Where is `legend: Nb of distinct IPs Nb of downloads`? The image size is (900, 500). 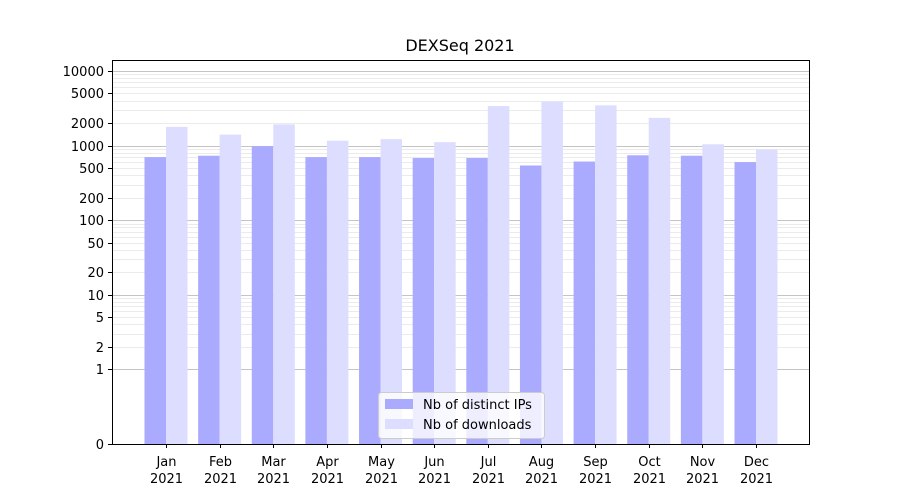
legend: Nb of distinct IPs Nb of downloads is located at coordinates (461, 415).